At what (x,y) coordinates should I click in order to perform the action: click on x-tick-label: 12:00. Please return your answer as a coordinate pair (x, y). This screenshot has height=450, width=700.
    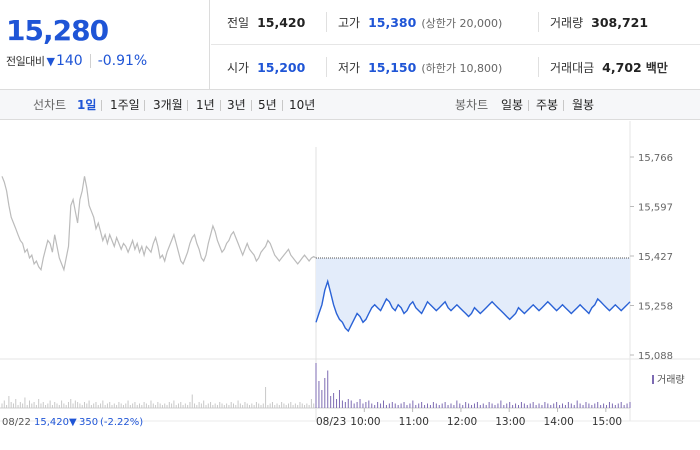
    Looking at the image, I should click on (462, 422).